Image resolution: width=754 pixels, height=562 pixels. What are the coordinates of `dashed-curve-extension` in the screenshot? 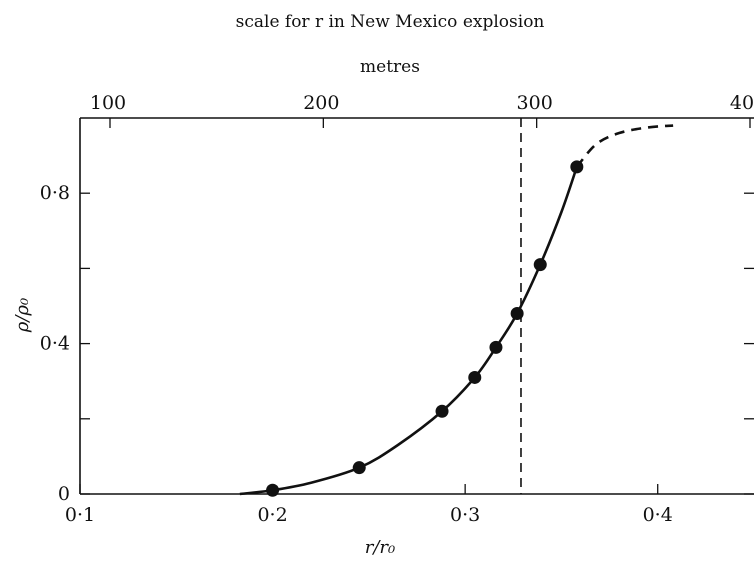 It's located at (624, 146).